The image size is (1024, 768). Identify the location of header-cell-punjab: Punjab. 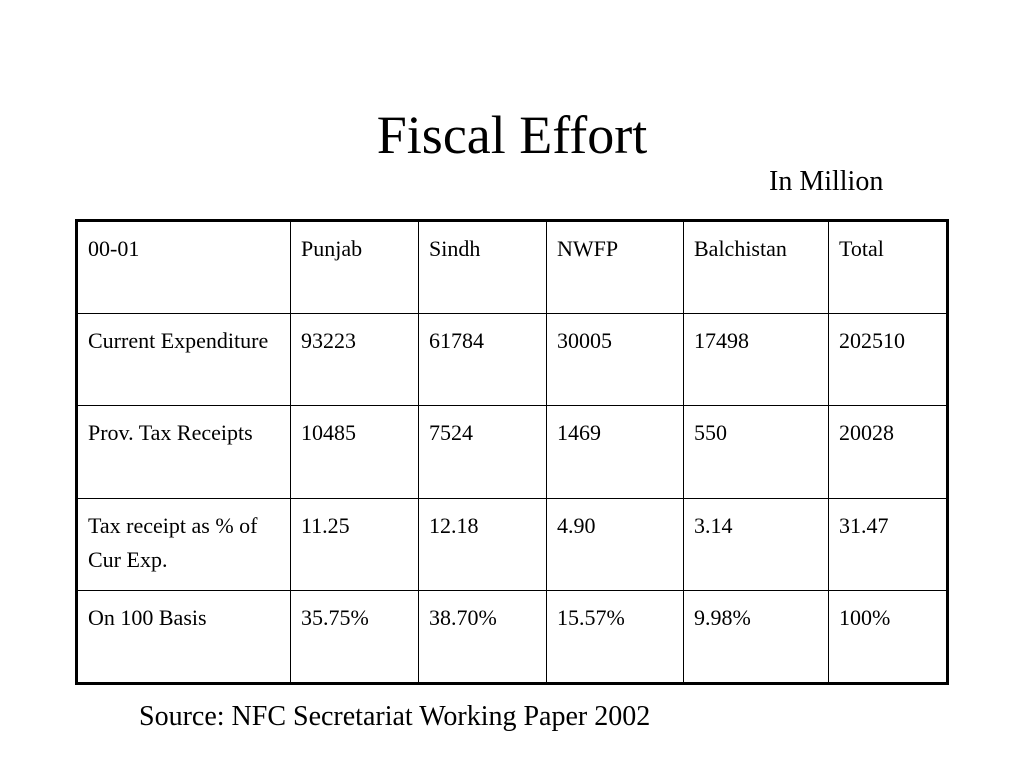
(354, 267).